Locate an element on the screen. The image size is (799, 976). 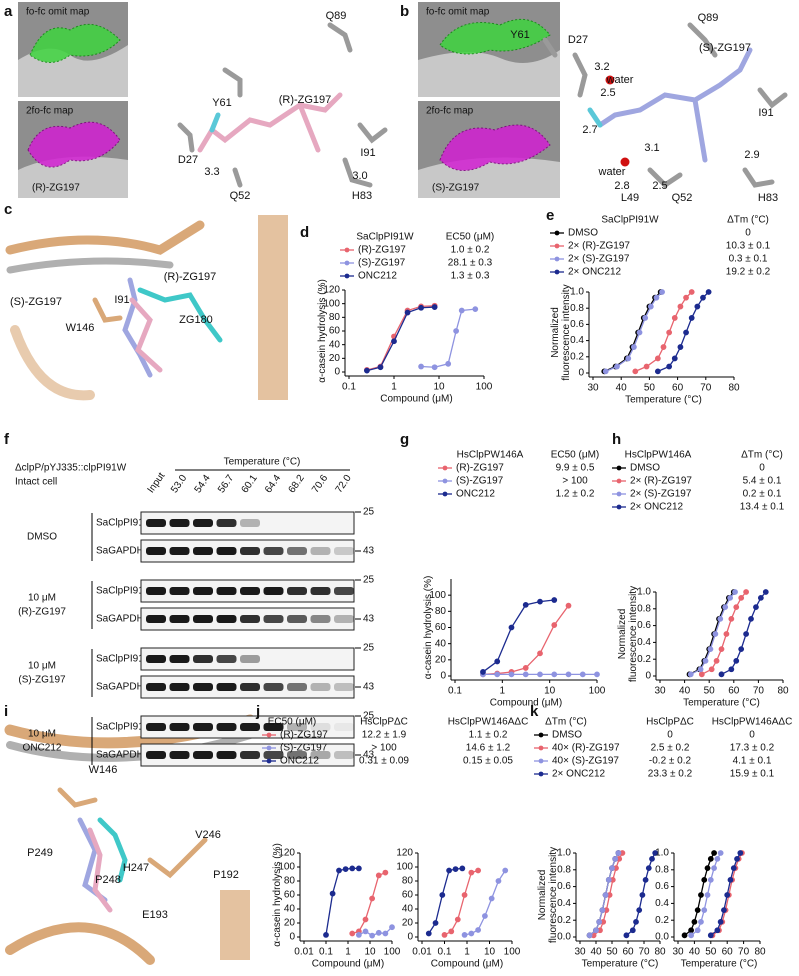
y-tick-label: 0.0 is located at coordinates (564, 937).